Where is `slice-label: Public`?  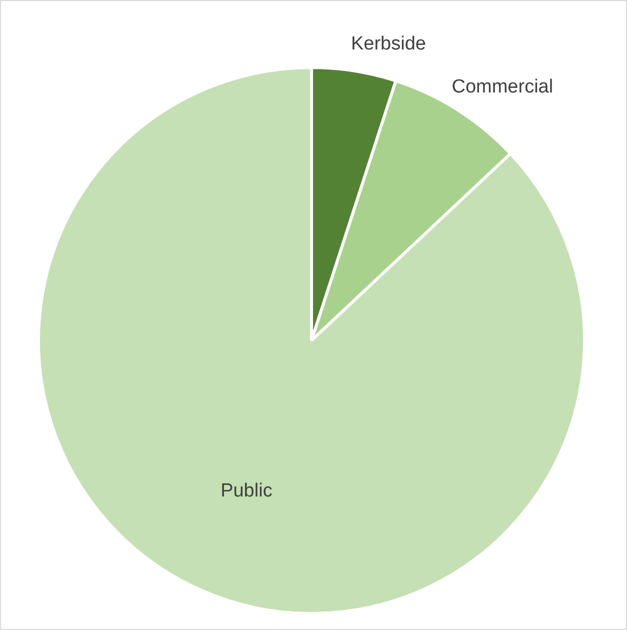 slice-label: Public is located at coordinates (246, 491).